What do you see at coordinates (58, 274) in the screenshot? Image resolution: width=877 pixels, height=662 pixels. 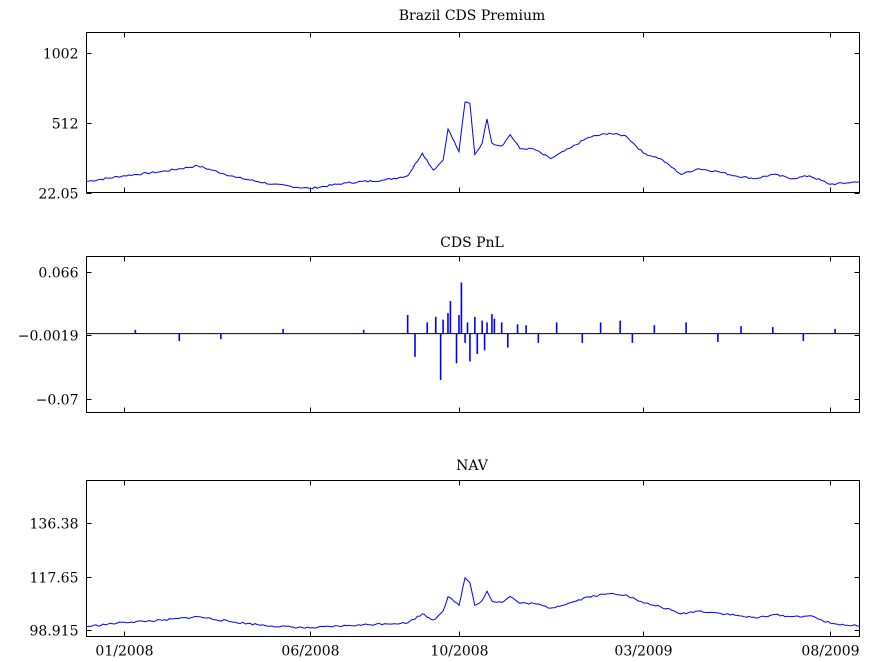 I see `y-tick-label: 0.066` at bounding box center [58, 274].